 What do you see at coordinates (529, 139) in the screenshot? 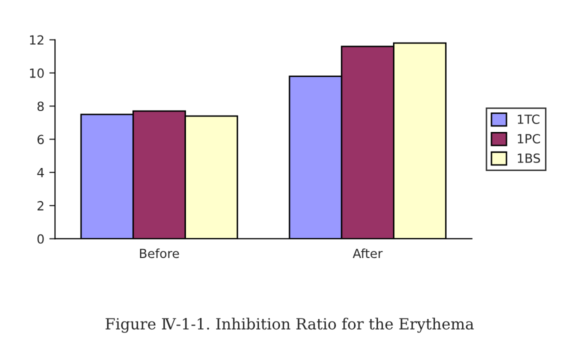
I see `legend-label: 1PC` at bounding box center [529, 139].